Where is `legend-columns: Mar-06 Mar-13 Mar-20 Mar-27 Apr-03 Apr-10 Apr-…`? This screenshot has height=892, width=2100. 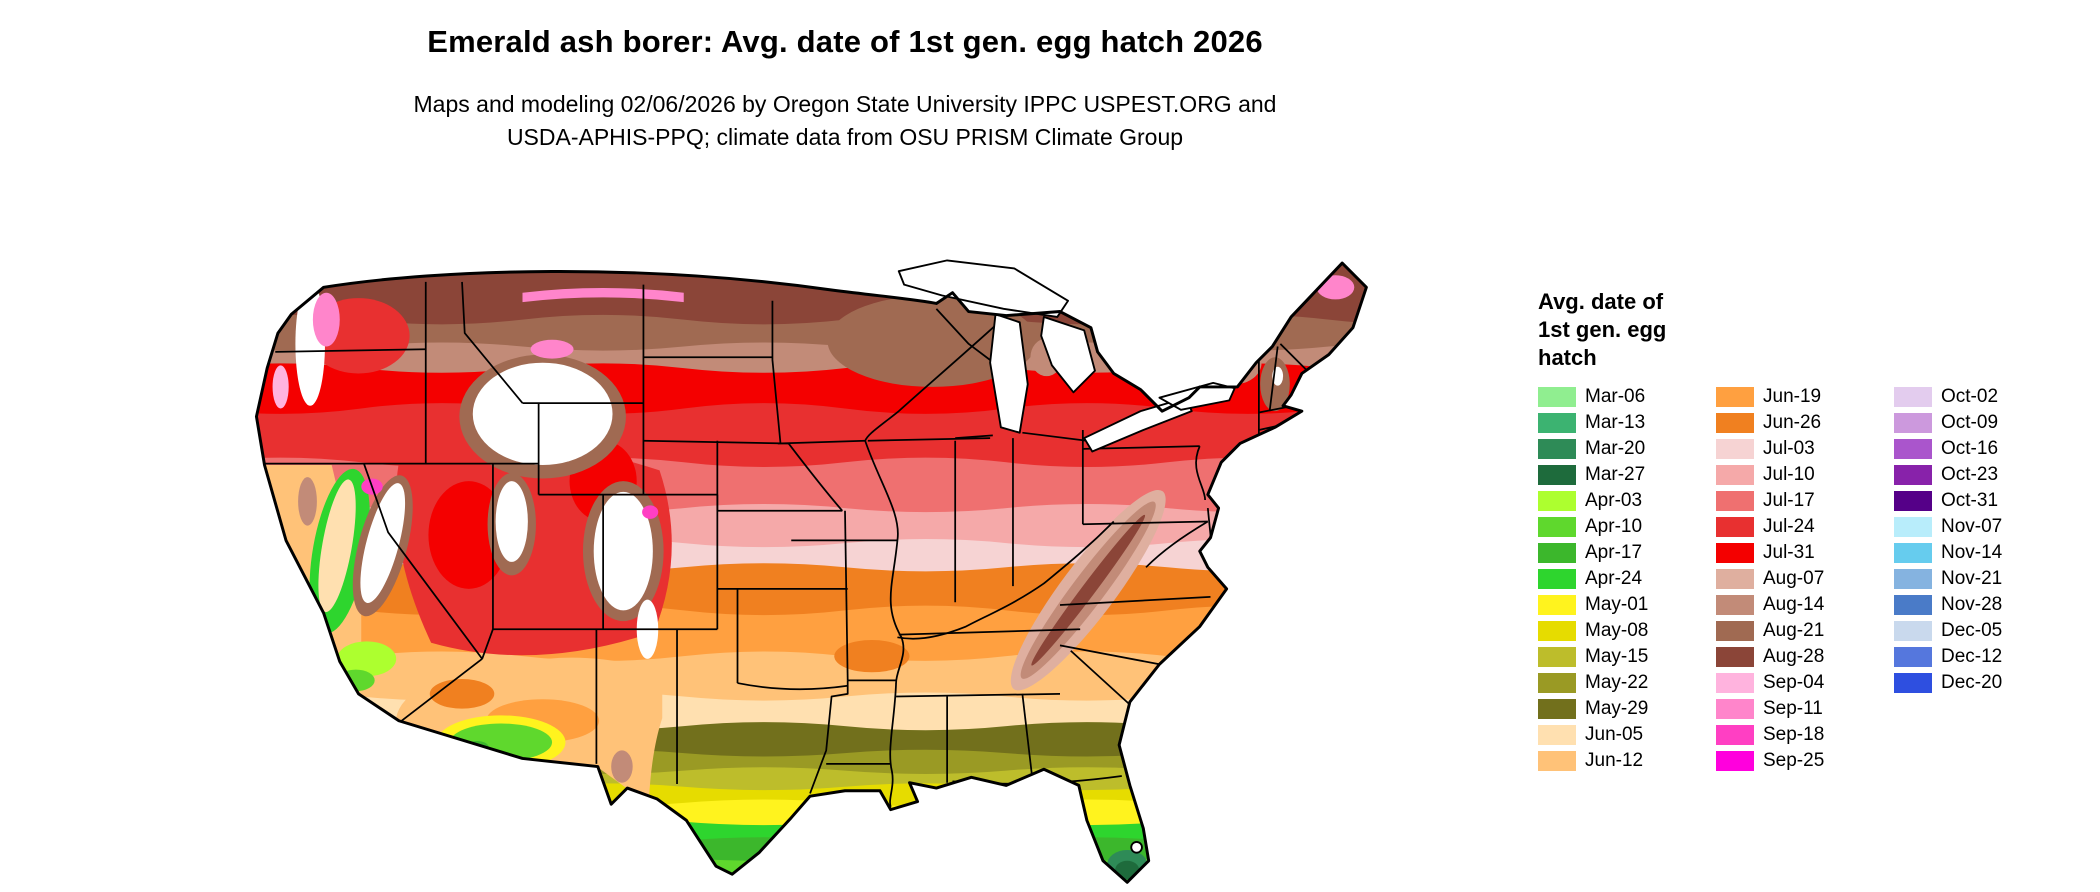 legend-columns: Mar-06 Mar-13 Mar-20 Mar-27 Apr-03 Apr-10 Apr-… is located at coordinates (1818, 579).